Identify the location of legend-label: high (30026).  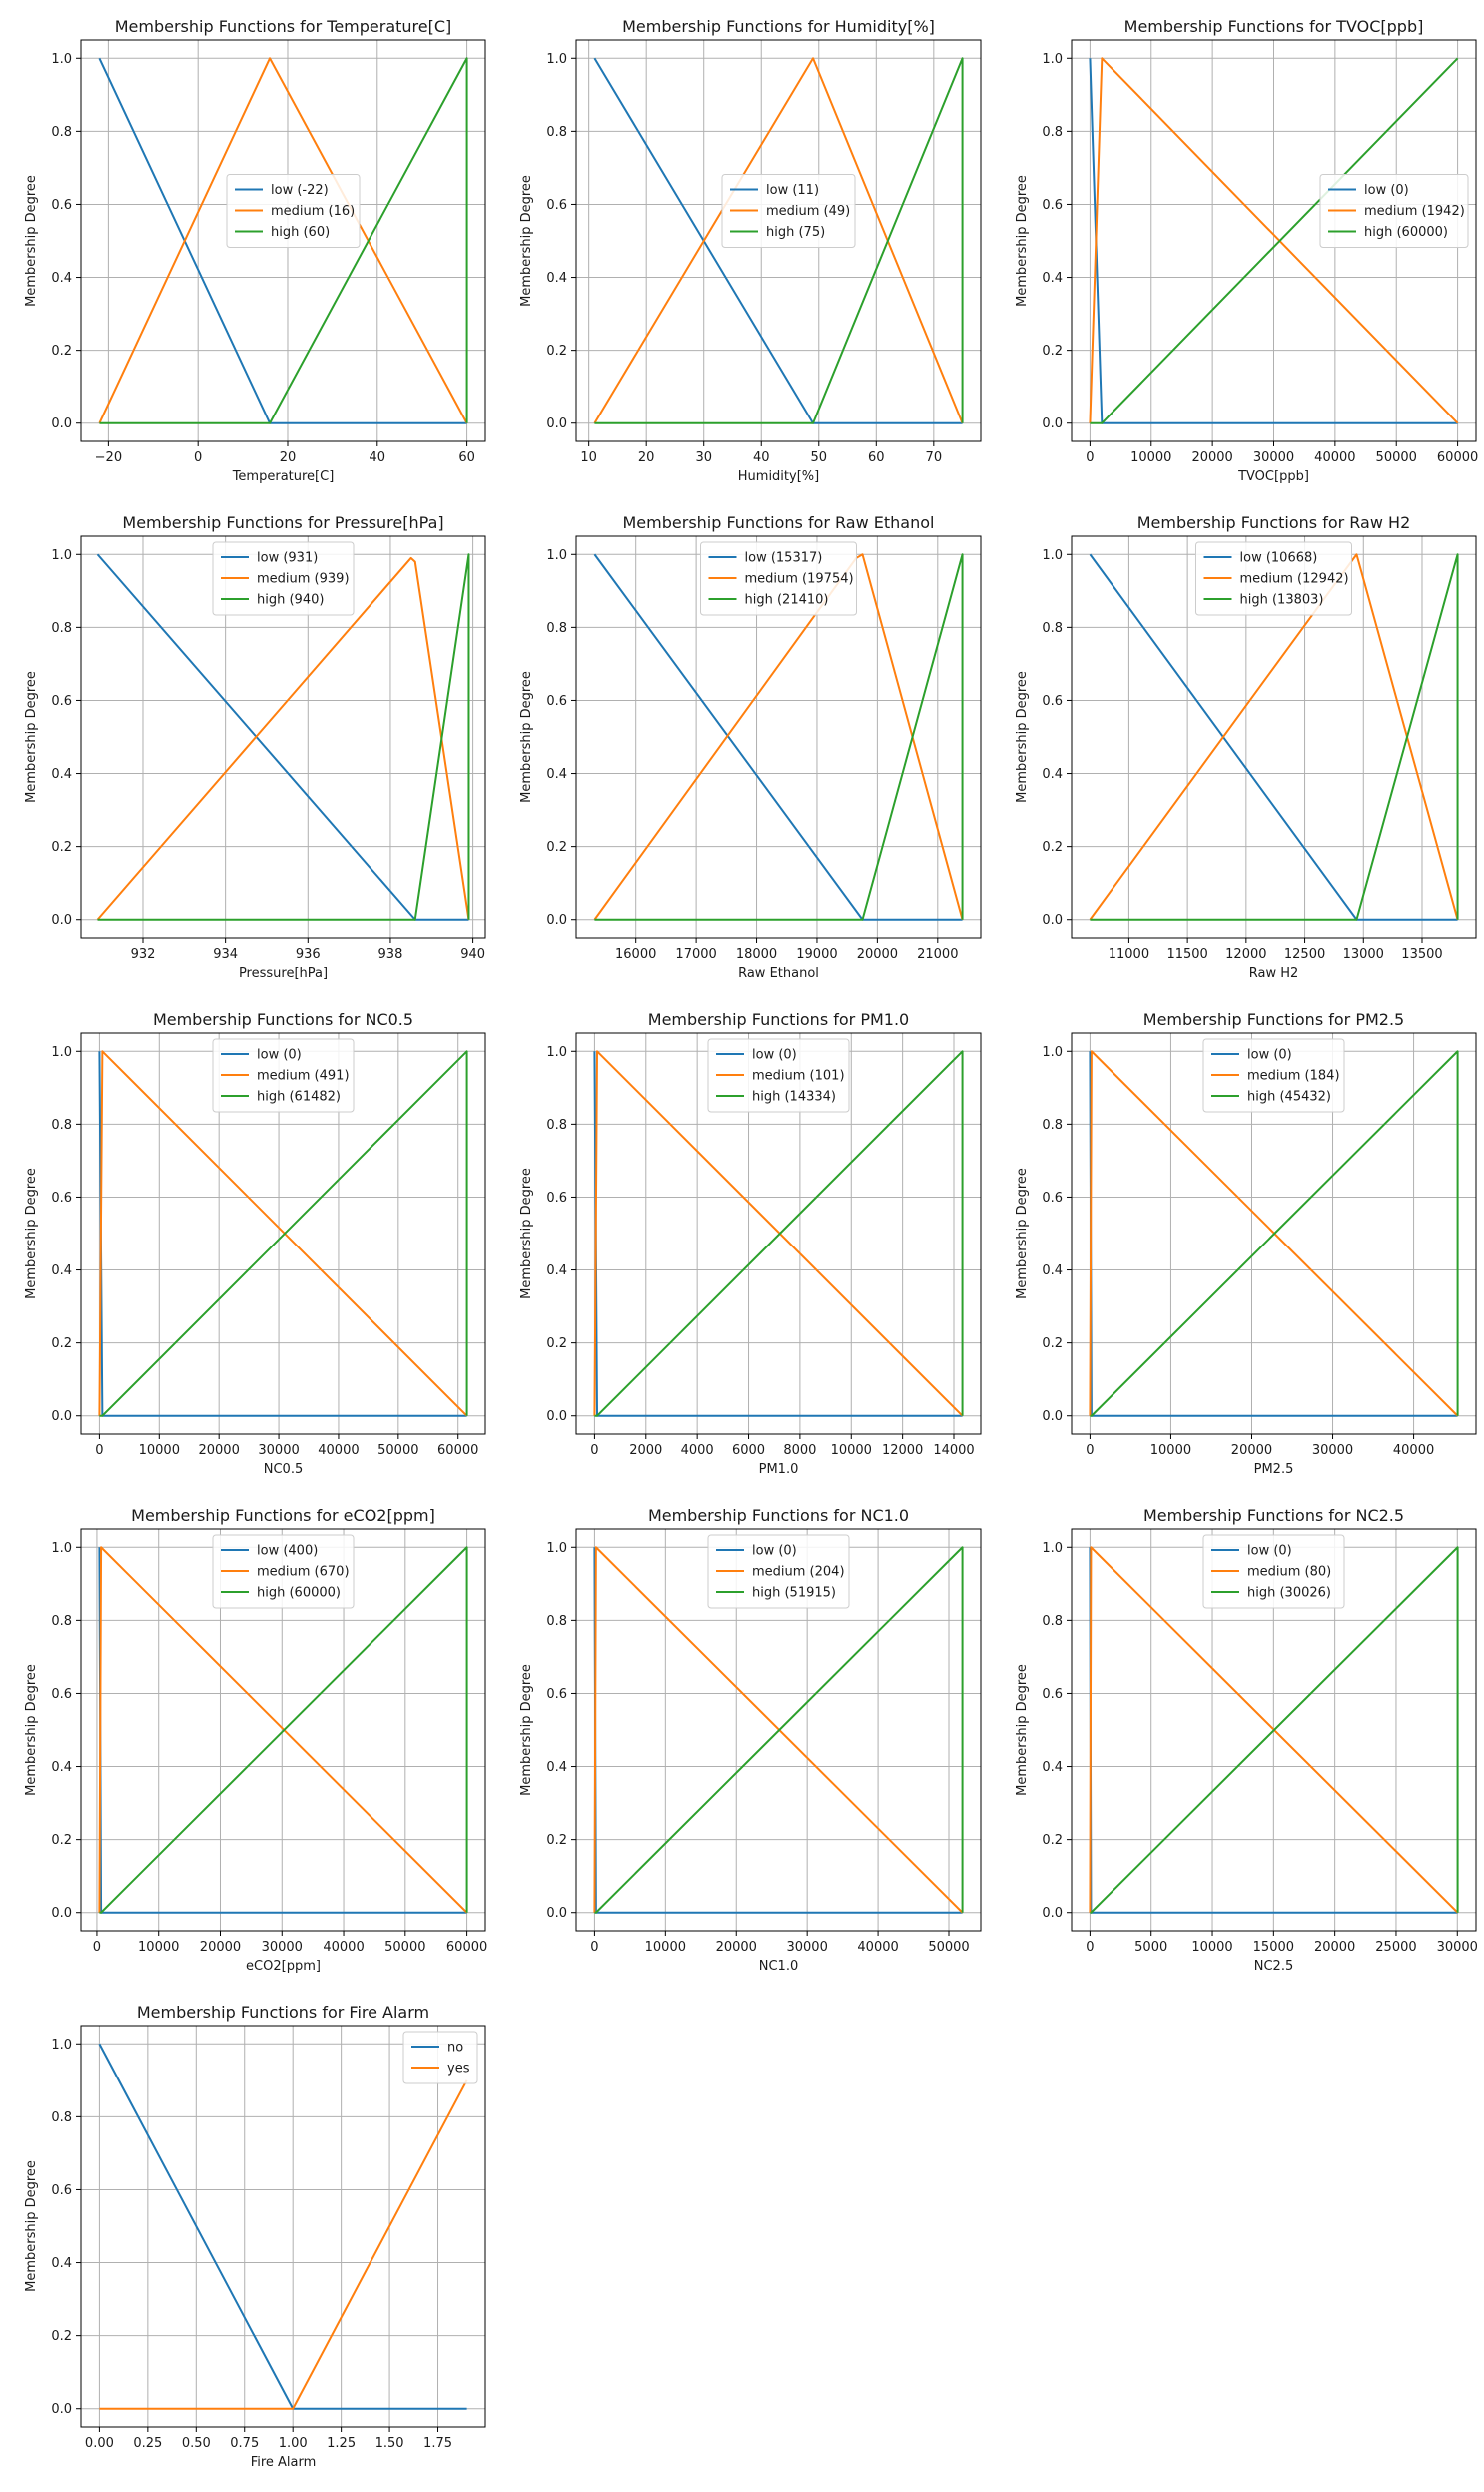
(1289, 1593).